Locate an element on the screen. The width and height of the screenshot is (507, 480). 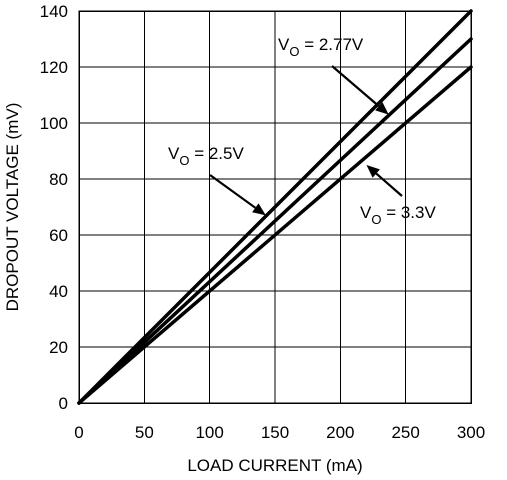
x-tick-label: 300 is located at coordinates (471, 432).